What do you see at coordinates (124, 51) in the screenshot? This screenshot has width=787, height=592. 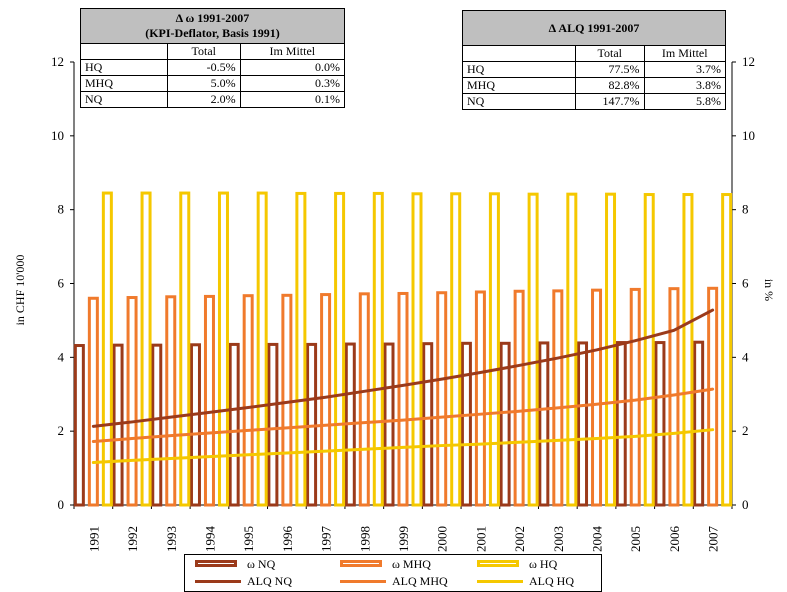 I see `omega-table-corner` at bounding box center [124, 51].